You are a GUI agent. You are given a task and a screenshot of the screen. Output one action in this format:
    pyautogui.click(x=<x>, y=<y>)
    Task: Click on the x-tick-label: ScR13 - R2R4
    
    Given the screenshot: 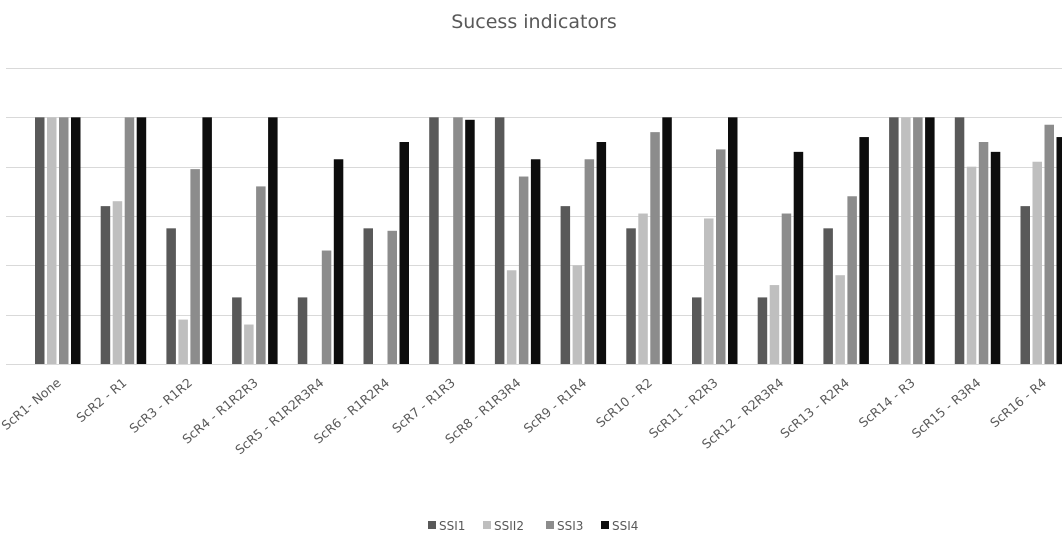 What is the action you would take?
    pyautogui.click(x=814, y=408)
    